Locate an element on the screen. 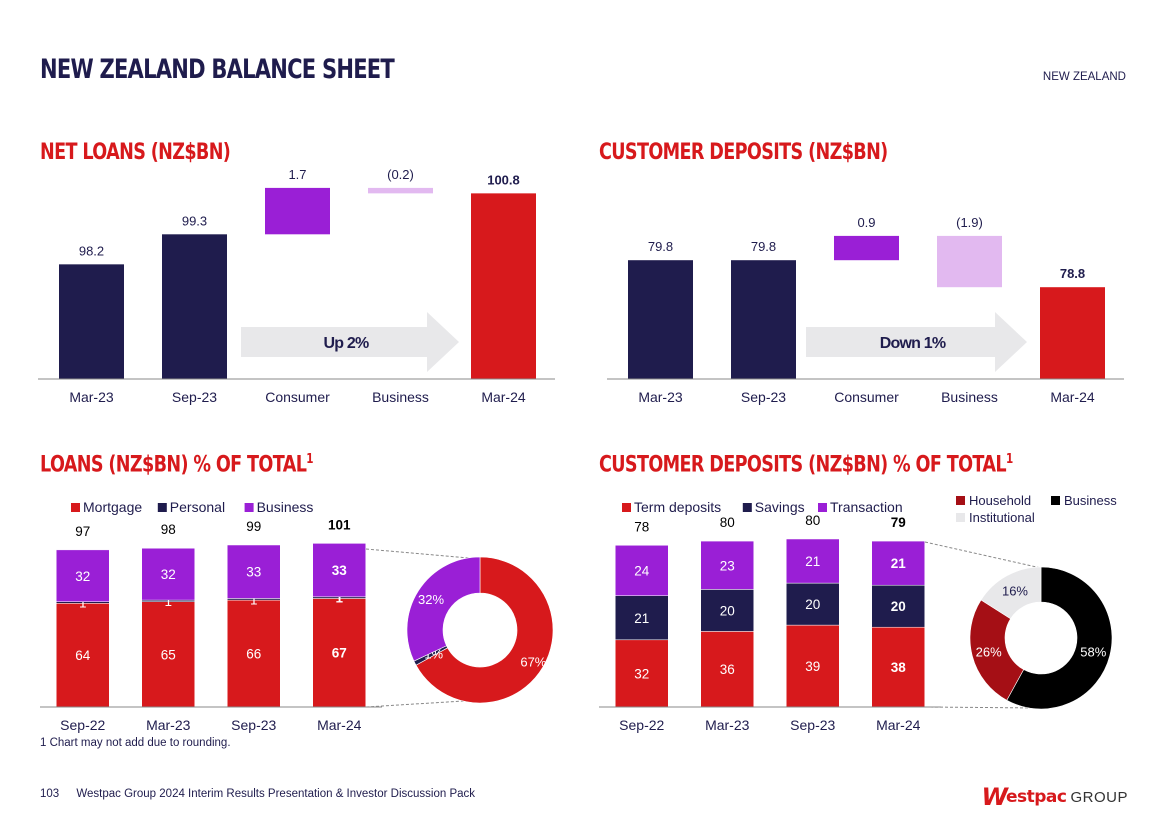  donut-slice-household is located at coordinates (997, 650).